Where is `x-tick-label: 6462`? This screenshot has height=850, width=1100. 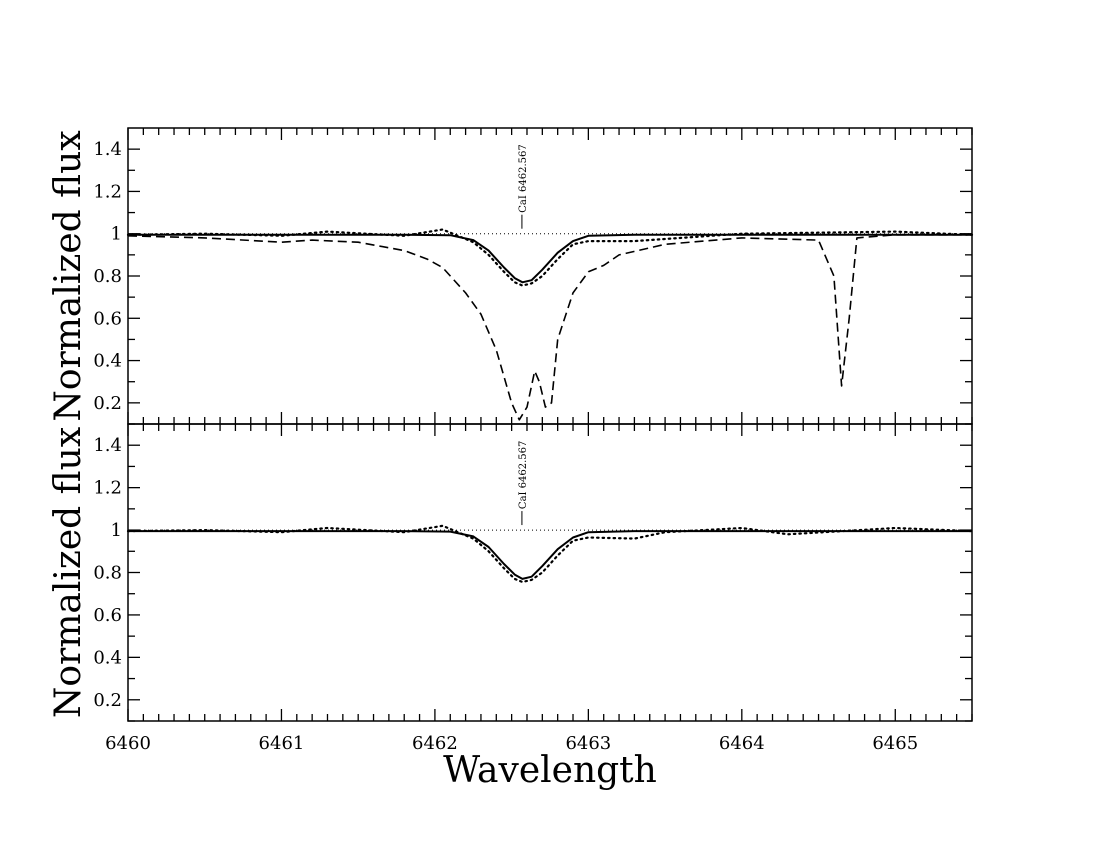
x-tick-label: 6462 is located at coordinates (435, 743).